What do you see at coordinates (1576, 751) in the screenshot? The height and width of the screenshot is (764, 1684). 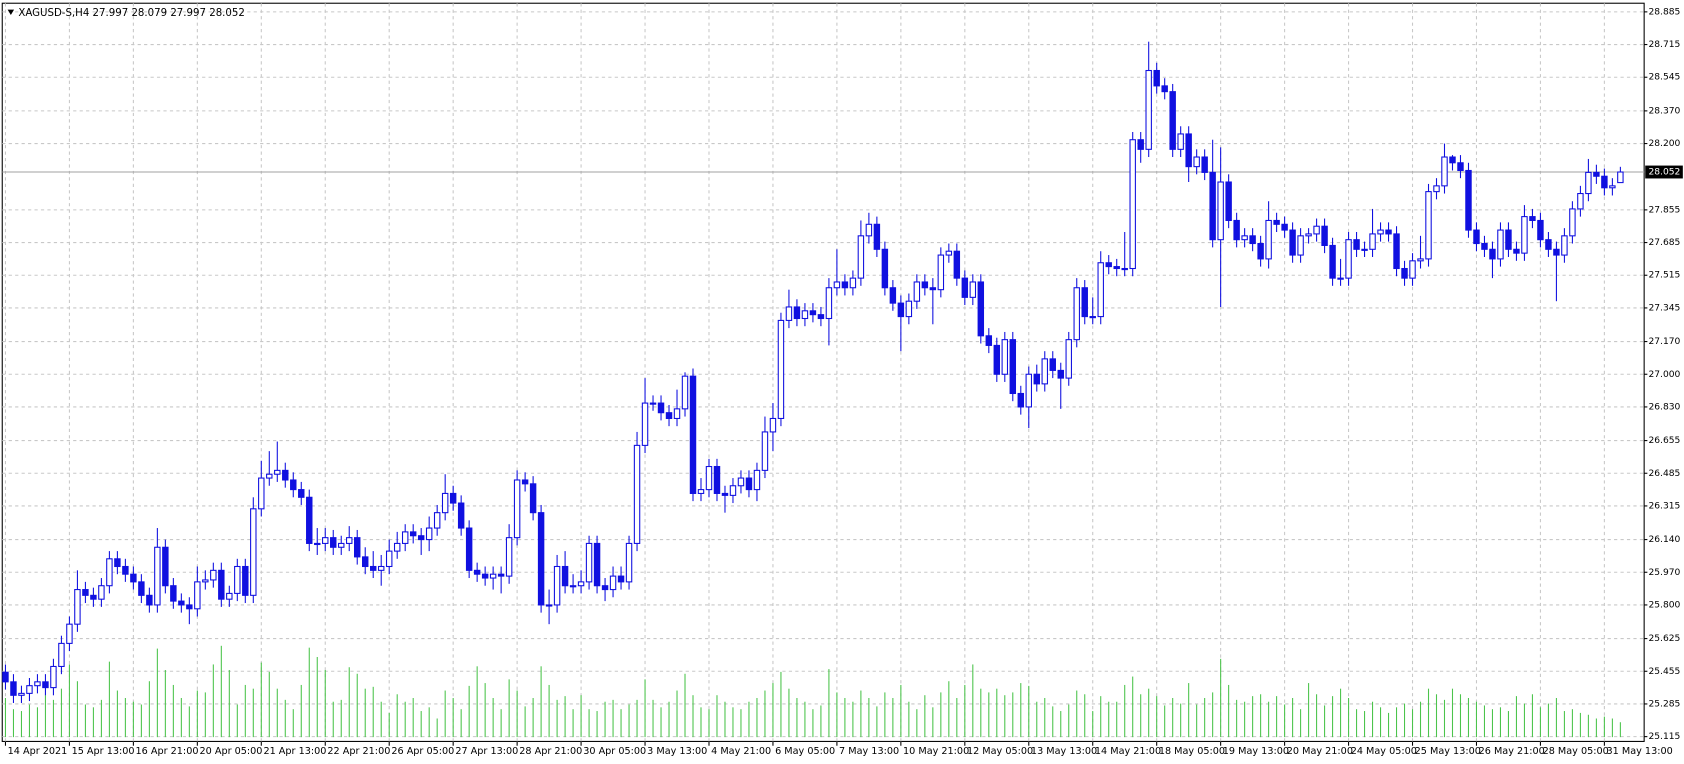 I see `x-tick-label: 28 May 05:00` at bounding box center [1576, 751].